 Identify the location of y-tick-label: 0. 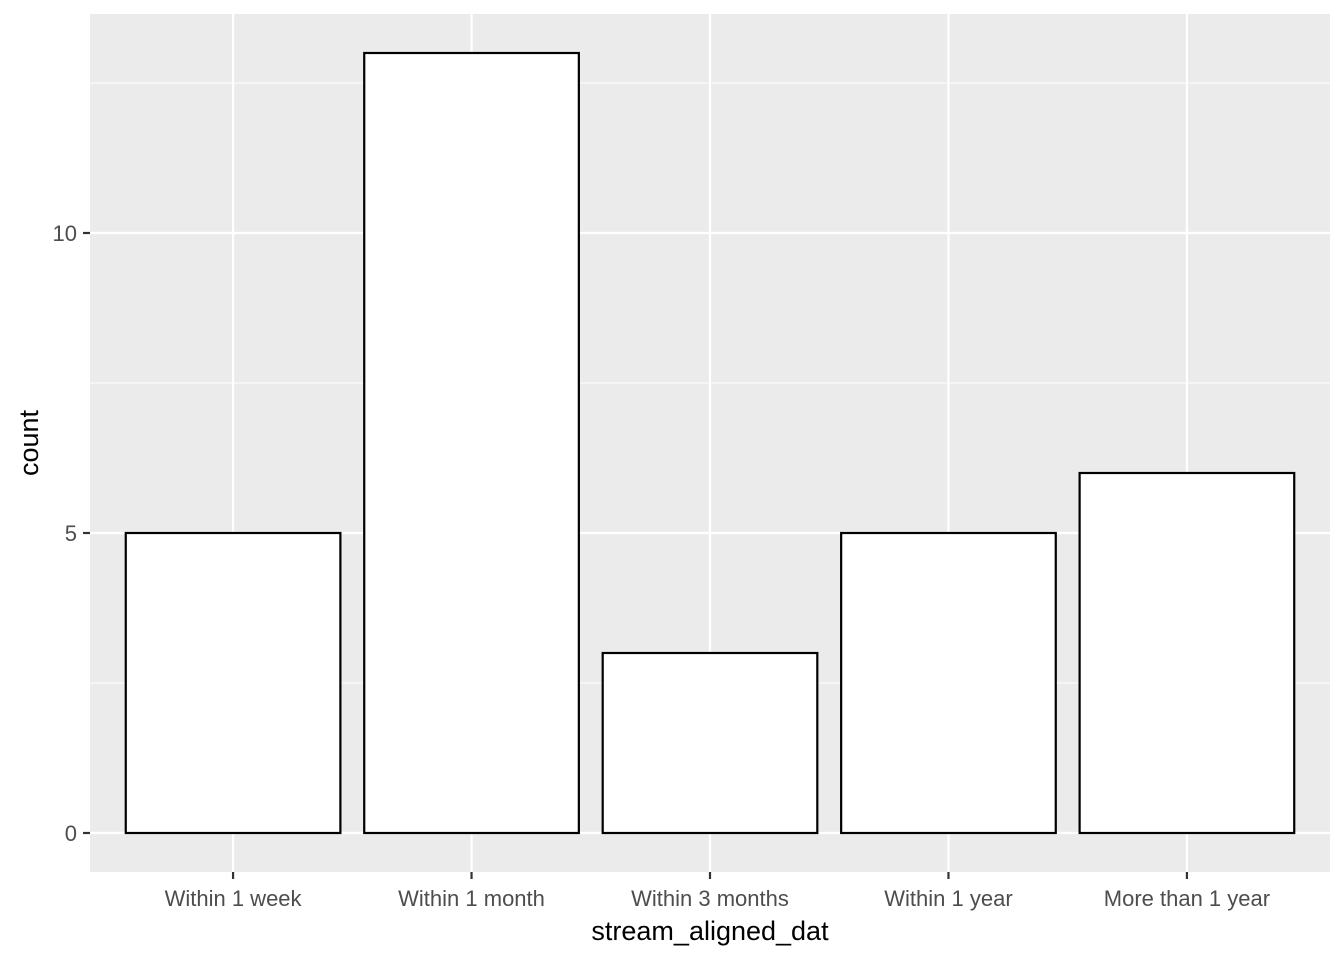
(71, 833).